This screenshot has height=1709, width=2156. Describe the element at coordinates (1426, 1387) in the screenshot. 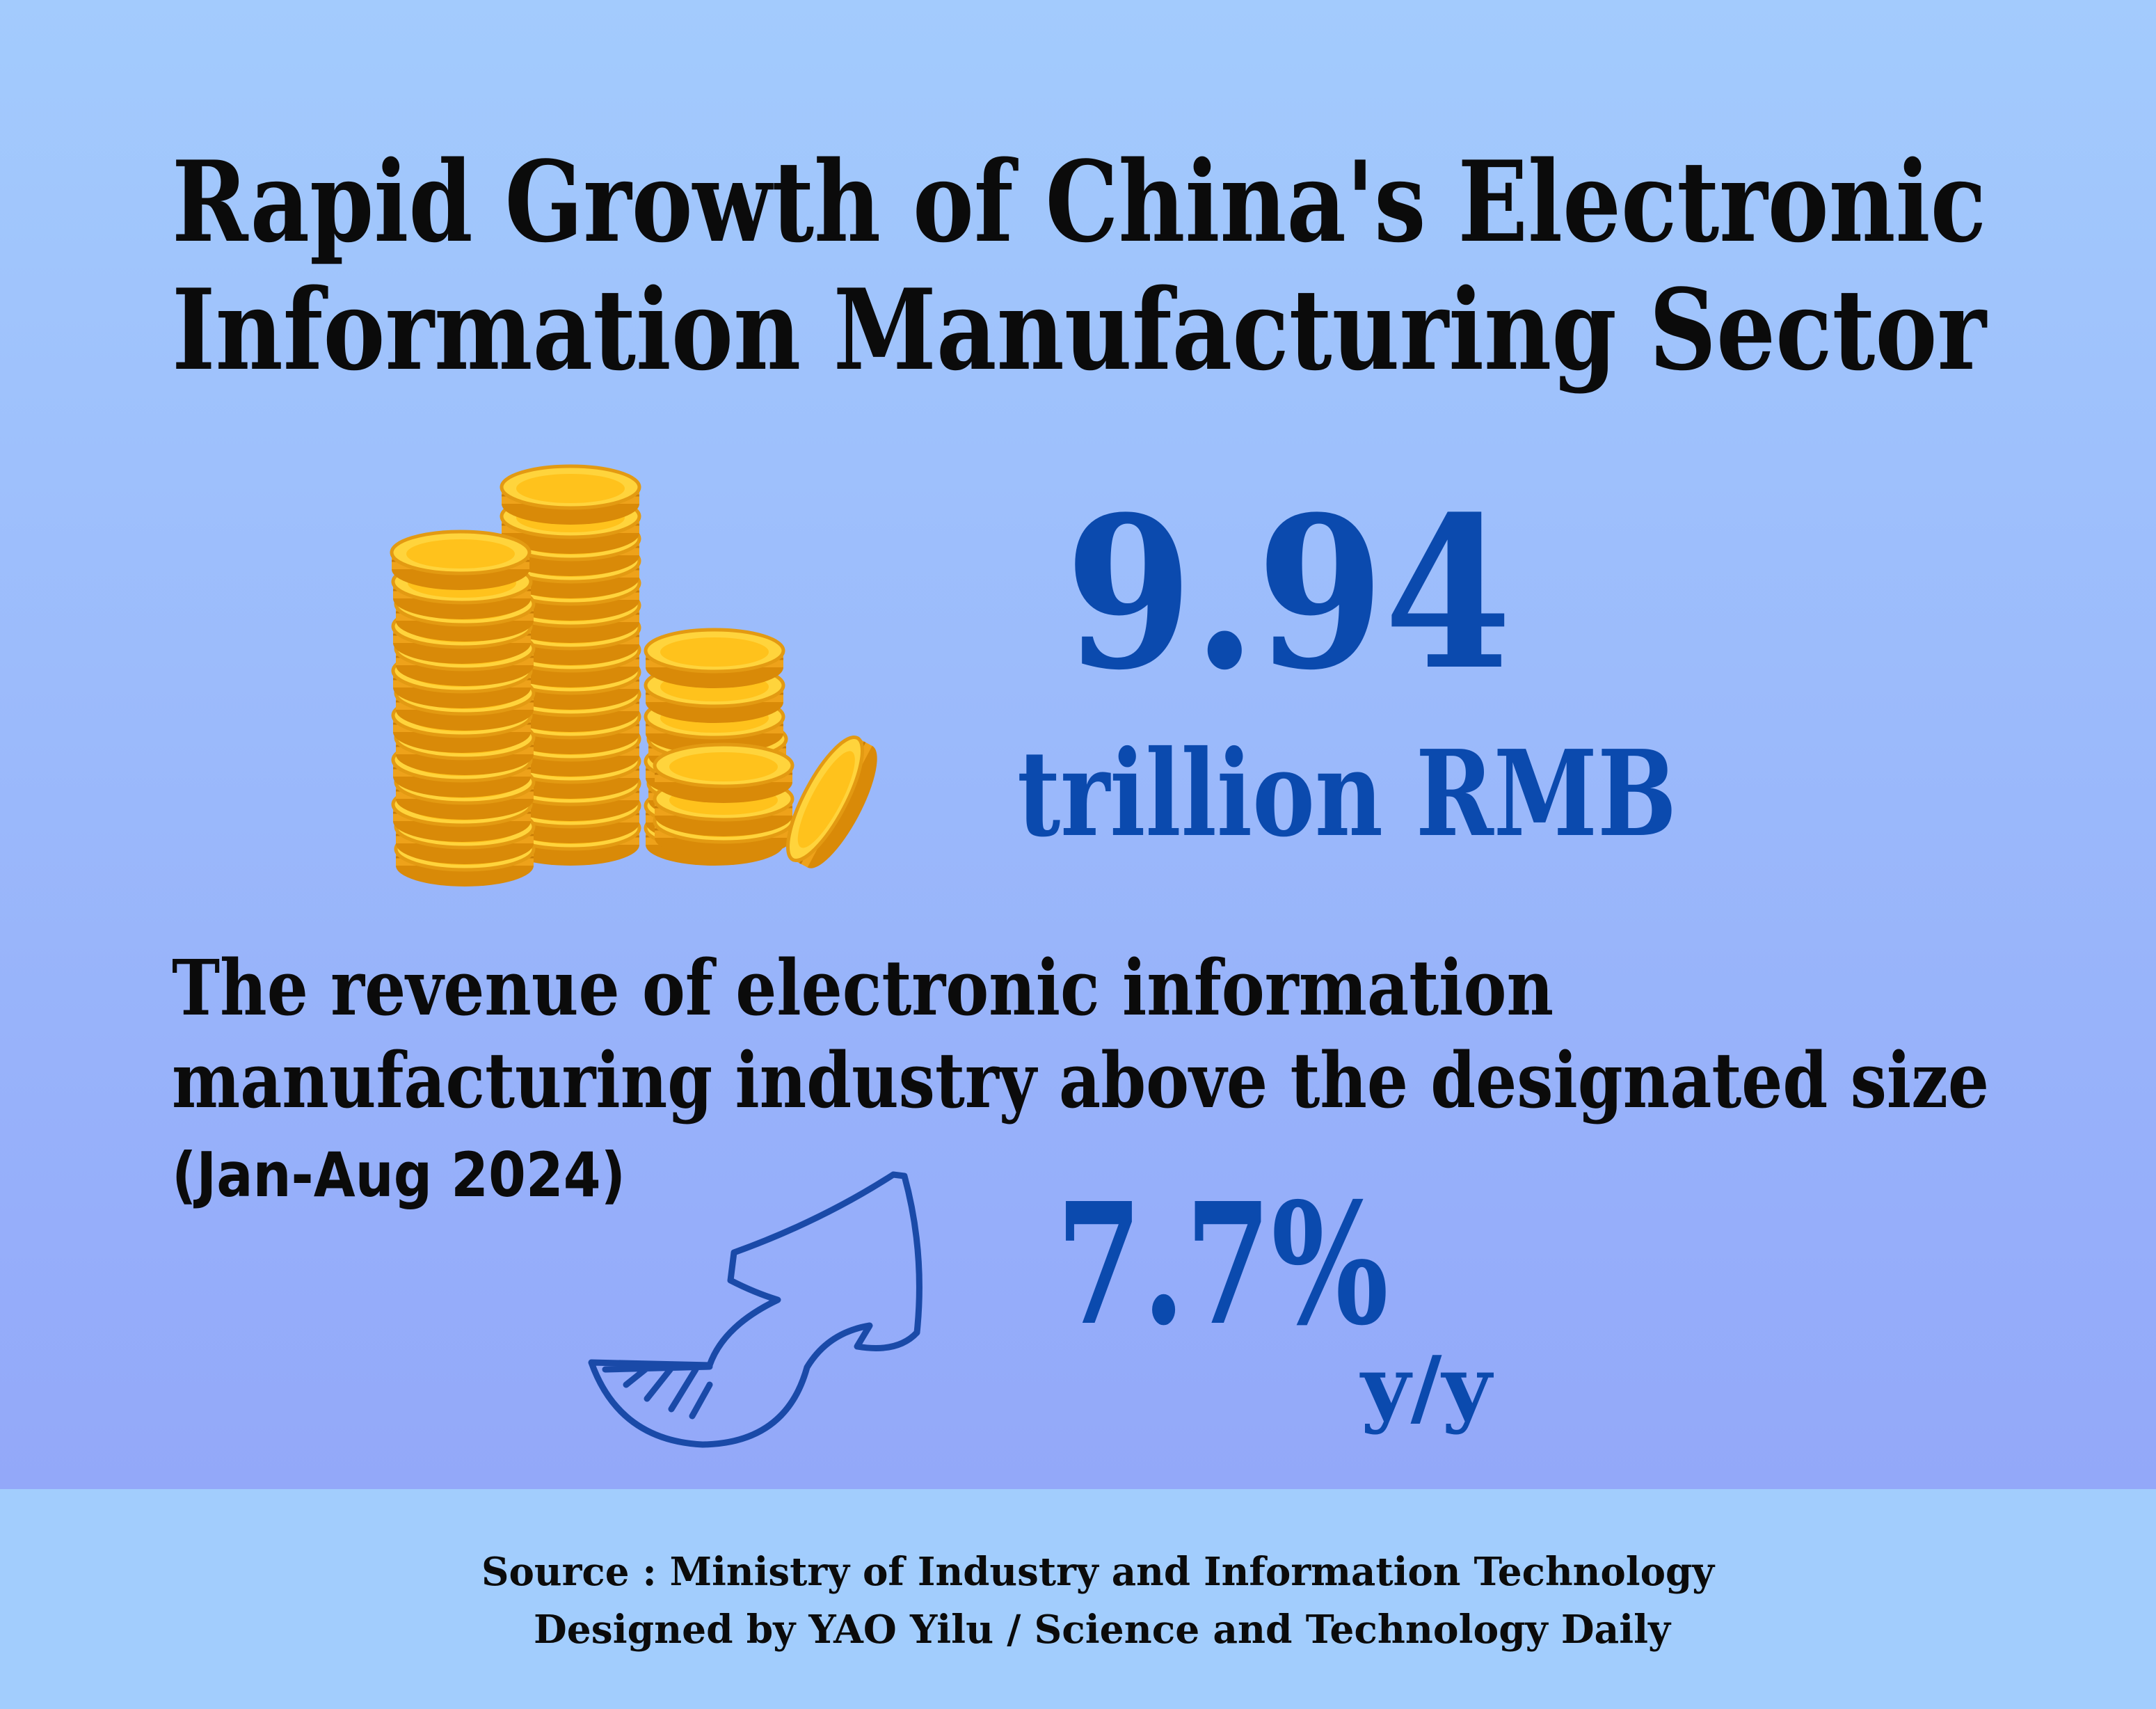

I see `growth-unit: y/y` at that location.